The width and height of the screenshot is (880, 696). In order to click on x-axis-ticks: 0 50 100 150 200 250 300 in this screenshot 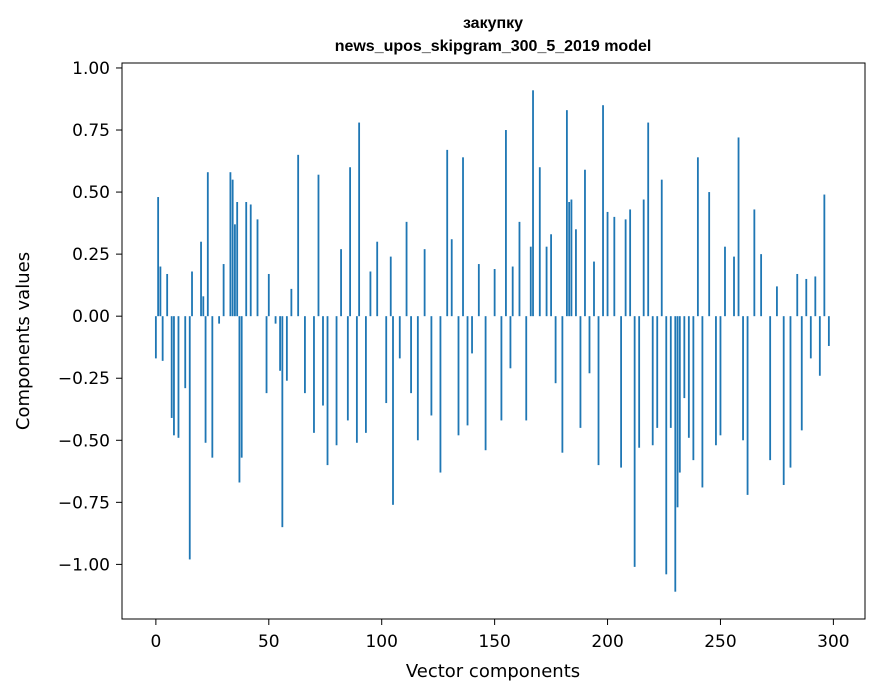, I will do `click(500, 635)`.